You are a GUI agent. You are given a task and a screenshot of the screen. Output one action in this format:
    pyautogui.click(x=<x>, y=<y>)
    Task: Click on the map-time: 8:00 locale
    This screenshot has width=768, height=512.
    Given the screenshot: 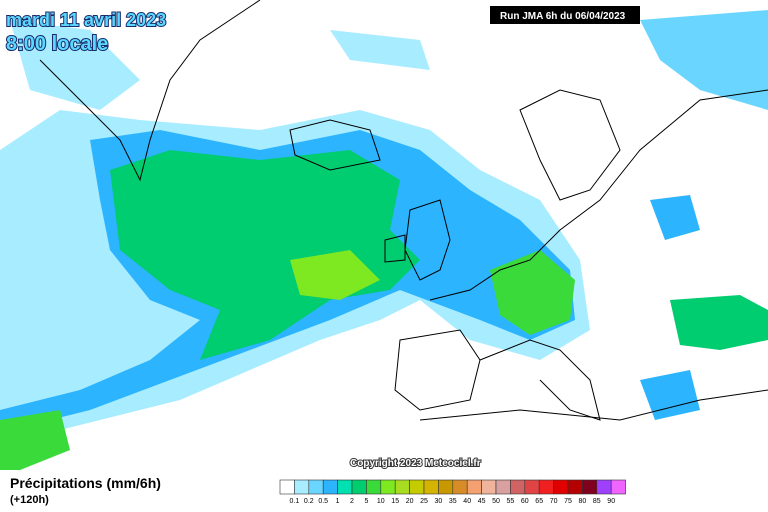 What is the action you would take?
    pyautogui.click(x=57, y=44)
    